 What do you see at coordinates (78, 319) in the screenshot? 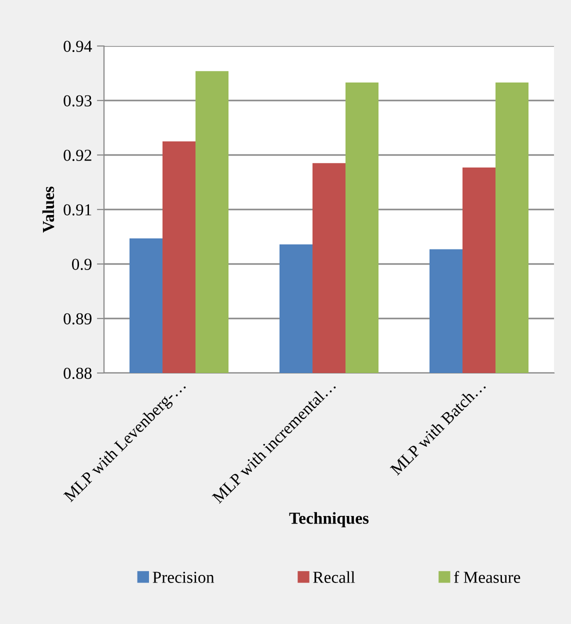
I see `y-tick-label: 0.89` at bounding box center [78, 319].